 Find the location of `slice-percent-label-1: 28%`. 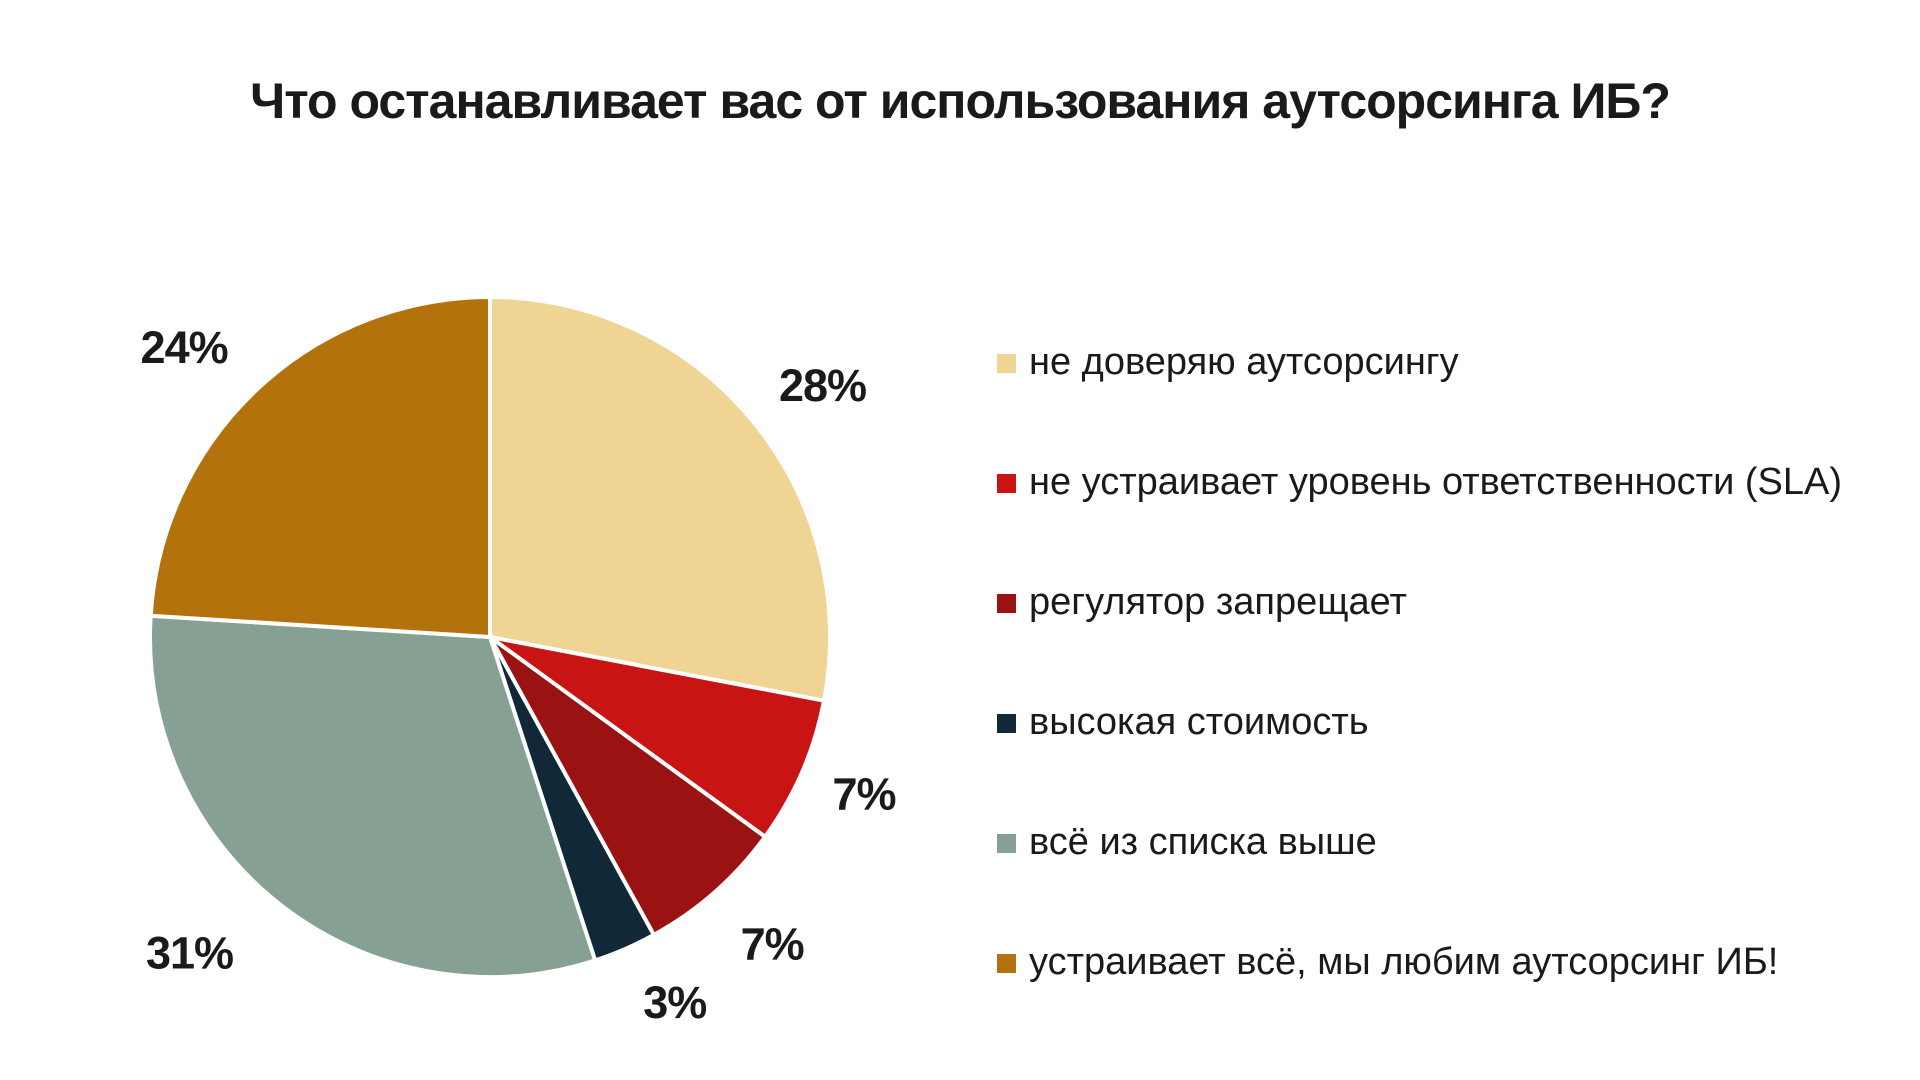

slice-percent-label-1: 28% is located at coordinates (822, 385).